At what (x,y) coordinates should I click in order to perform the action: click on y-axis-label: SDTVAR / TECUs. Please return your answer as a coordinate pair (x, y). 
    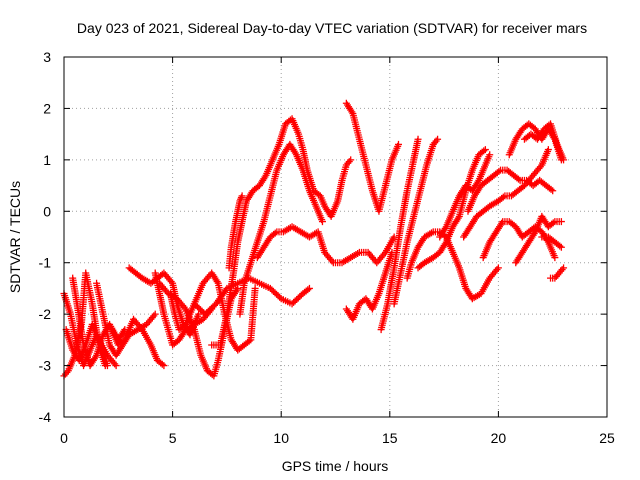
    Looking at the image, I should click on (15, 237).